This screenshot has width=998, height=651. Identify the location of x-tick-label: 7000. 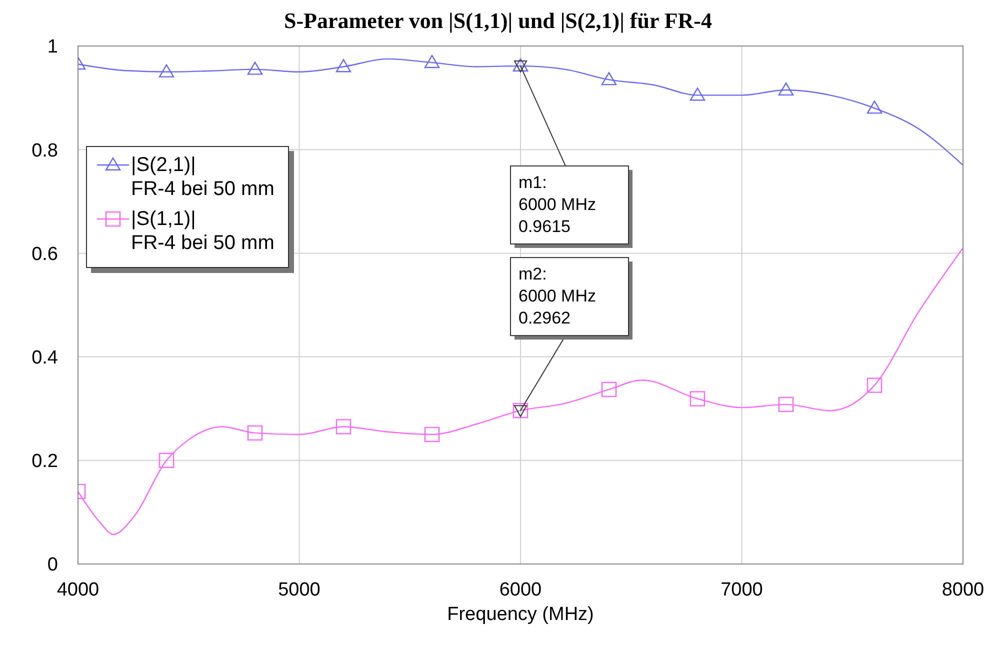
(741, 589).